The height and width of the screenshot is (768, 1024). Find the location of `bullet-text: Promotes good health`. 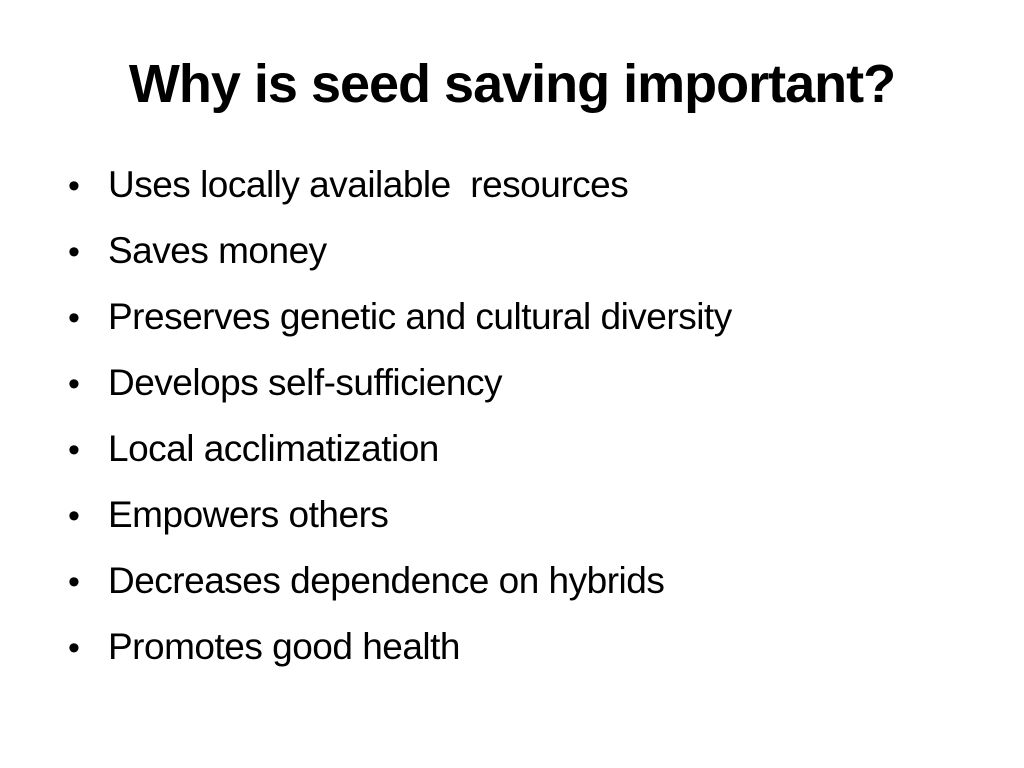

bullet-text: Promotes good health is located at coordinates (284, 646).